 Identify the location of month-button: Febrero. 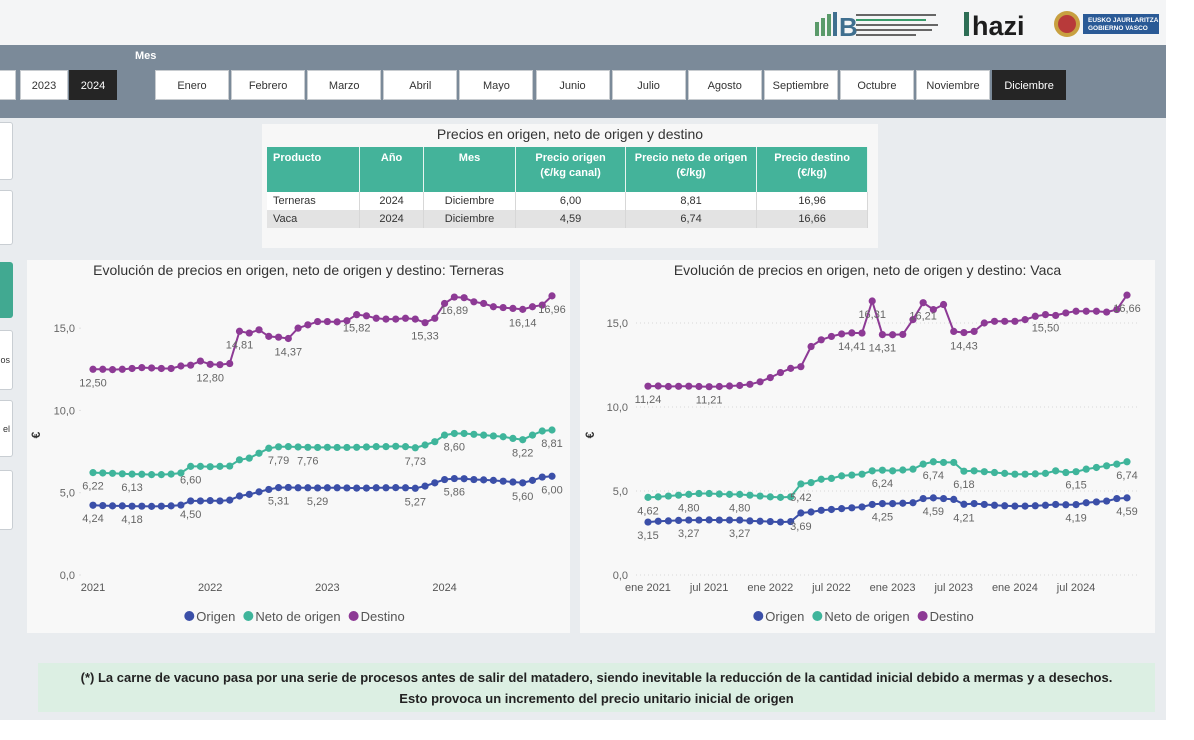
(268, 85).